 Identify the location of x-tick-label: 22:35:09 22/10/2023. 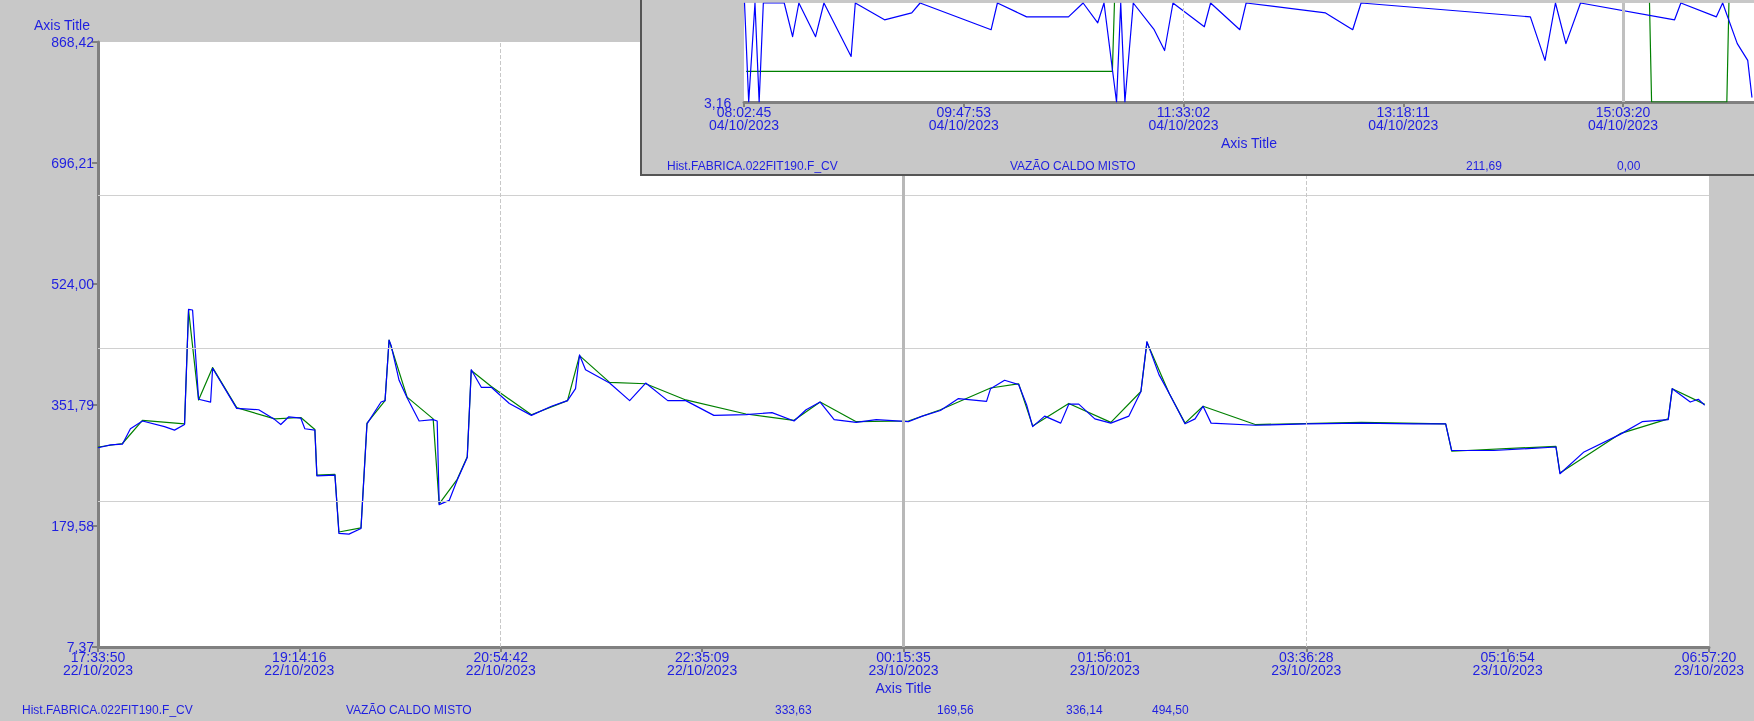
(702, 663).